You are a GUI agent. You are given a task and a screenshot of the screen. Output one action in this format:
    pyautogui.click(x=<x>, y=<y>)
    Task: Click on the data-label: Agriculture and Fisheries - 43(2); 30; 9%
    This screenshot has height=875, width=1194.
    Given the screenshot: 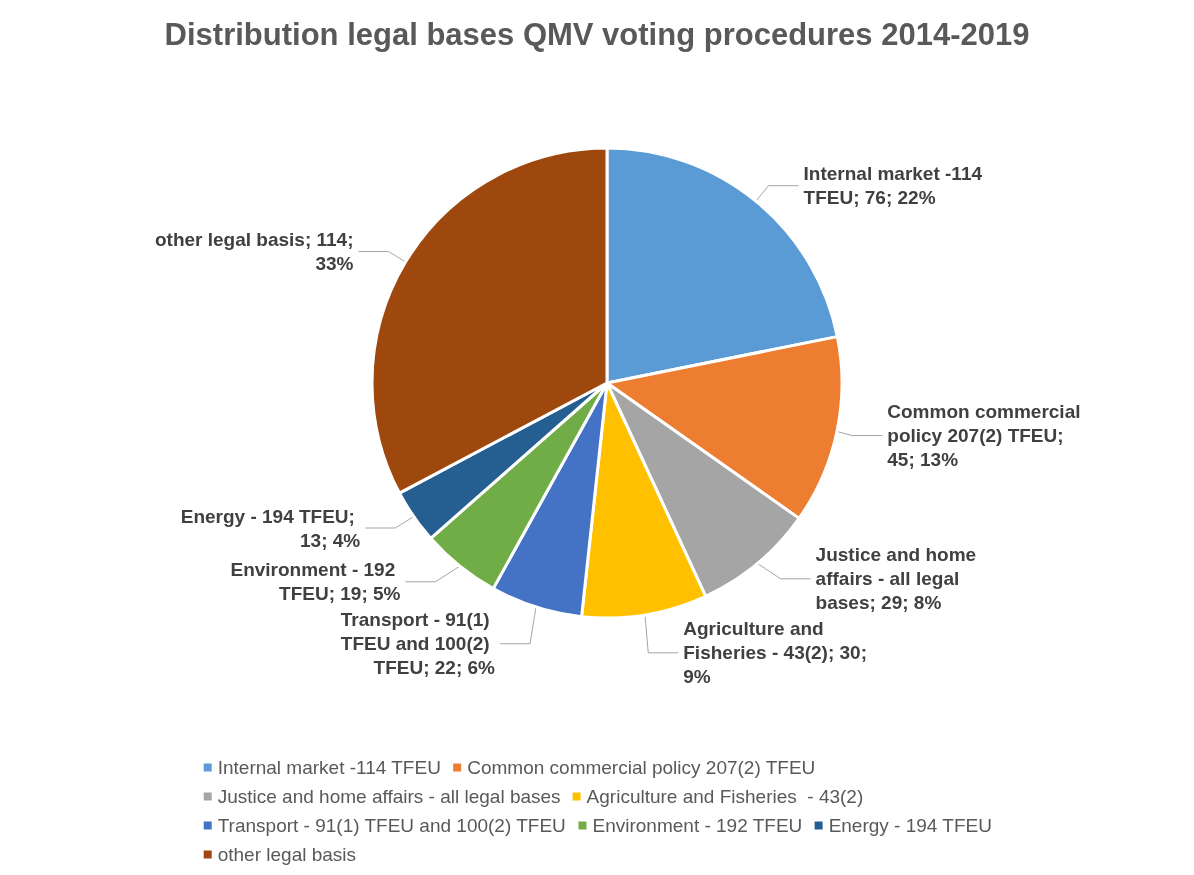 What is the action you would take?
    pyautogui.click(x=778, y=653)
    